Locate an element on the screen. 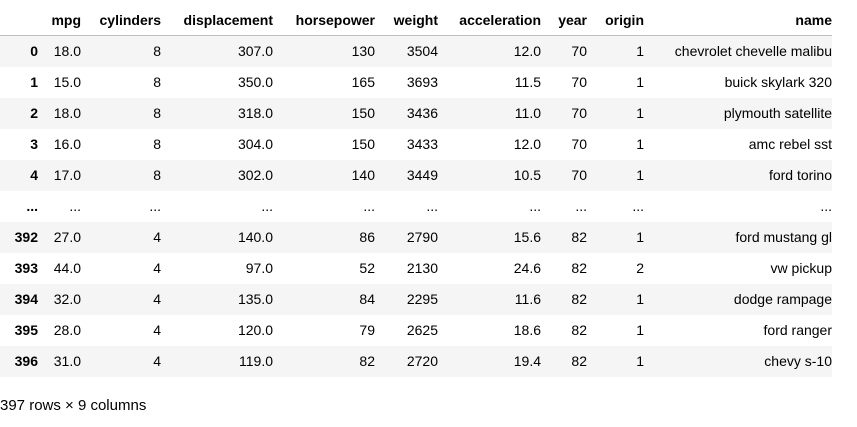 Image resolution: width=857 pixels, height=427 pixels. column-header-mpg: mpg is located at coordinates (59, 21).